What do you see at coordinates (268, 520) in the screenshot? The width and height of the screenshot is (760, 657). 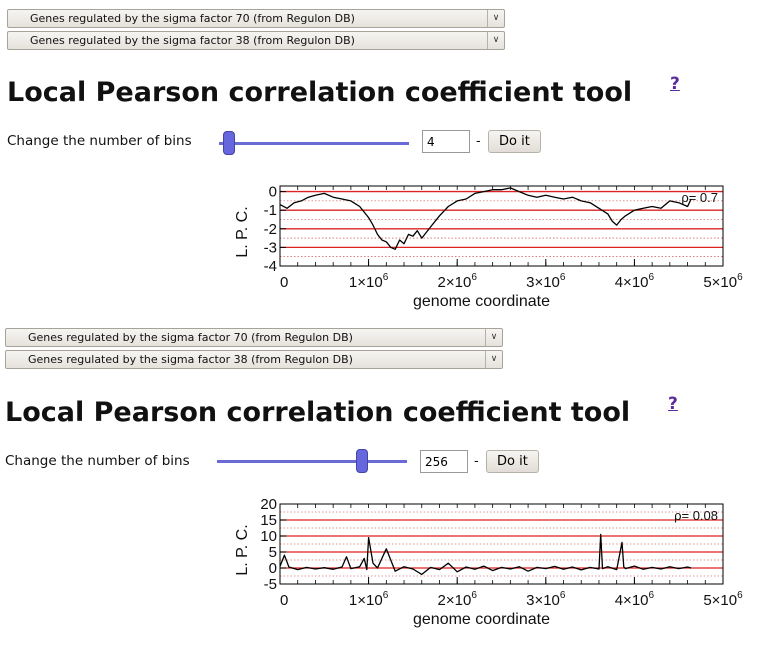 I see `y-tick-label: 15` at bounding box center [268, 520].